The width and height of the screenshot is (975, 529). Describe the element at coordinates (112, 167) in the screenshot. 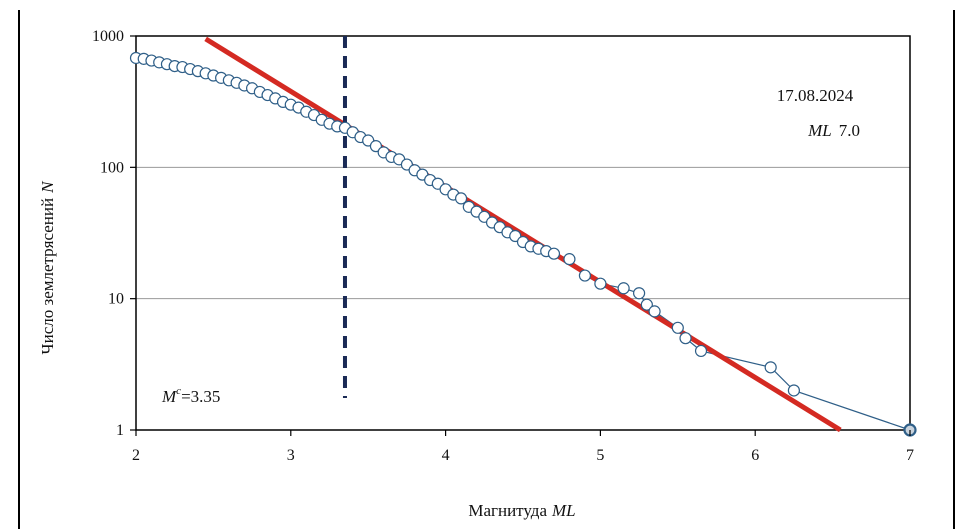

I see `y-tick-label: 100` at that location.